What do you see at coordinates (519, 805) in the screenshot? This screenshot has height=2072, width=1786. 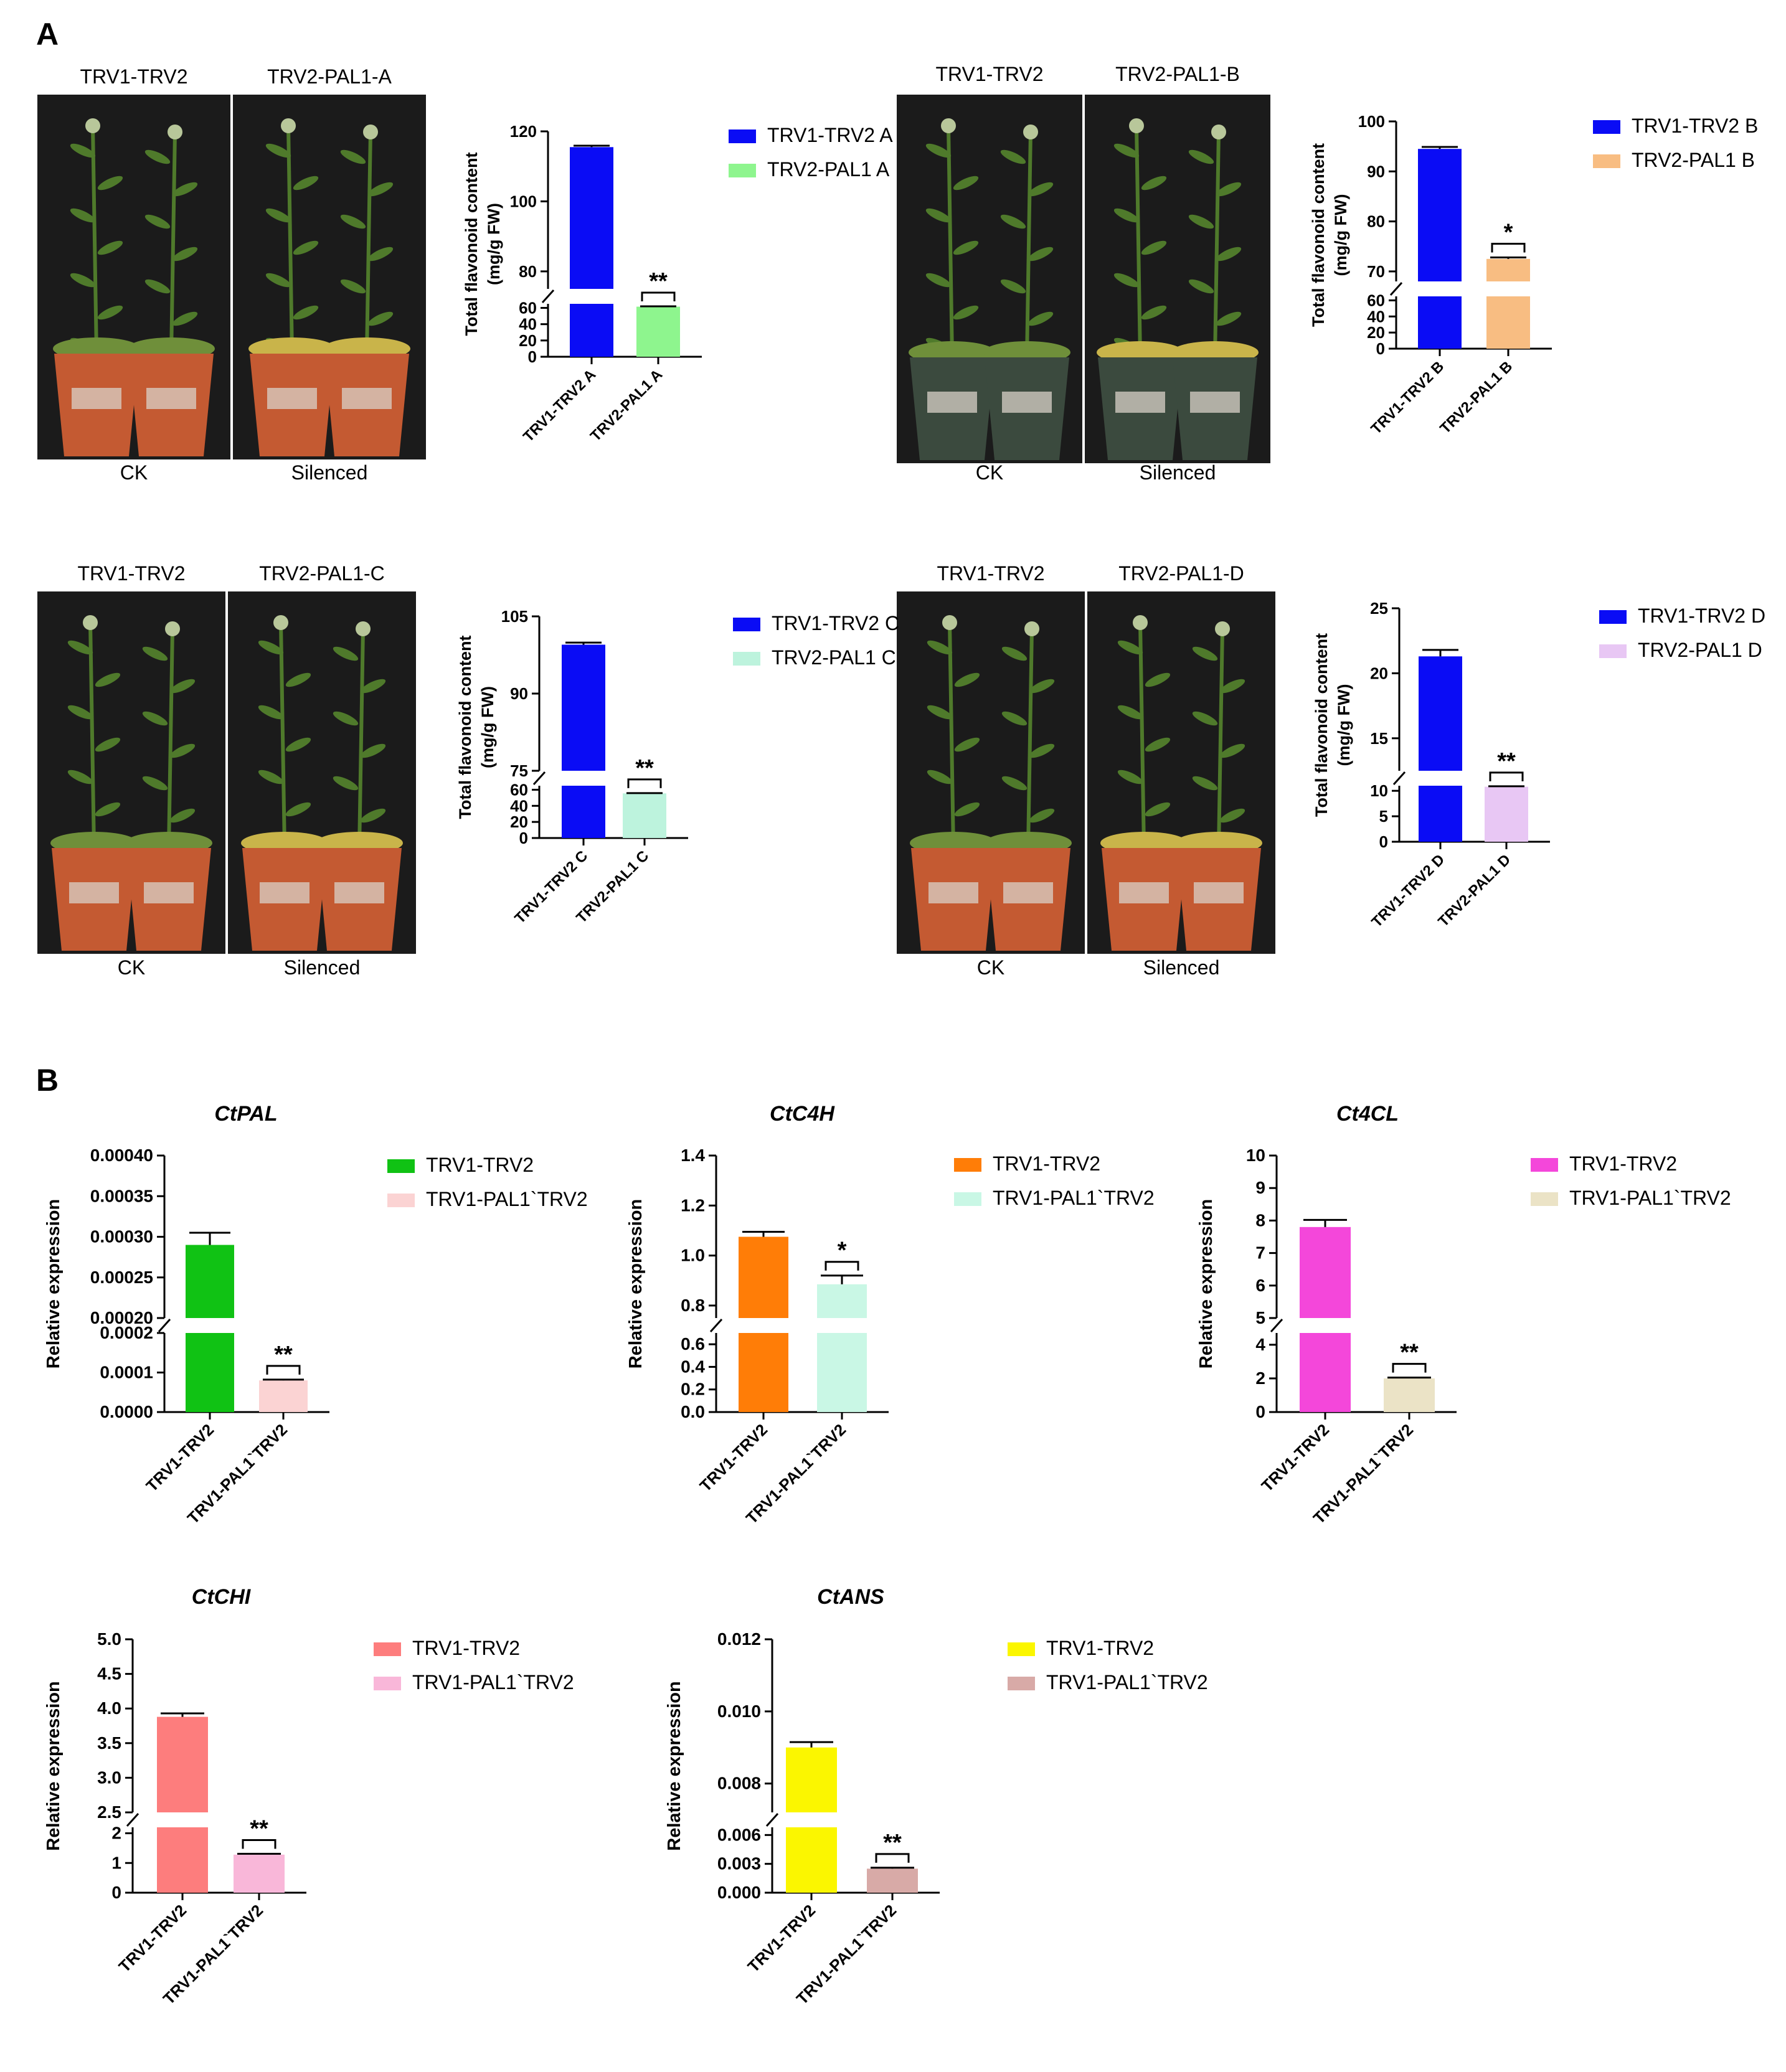 I see `y-tick-label: 40` at bounding box center [519, 805].